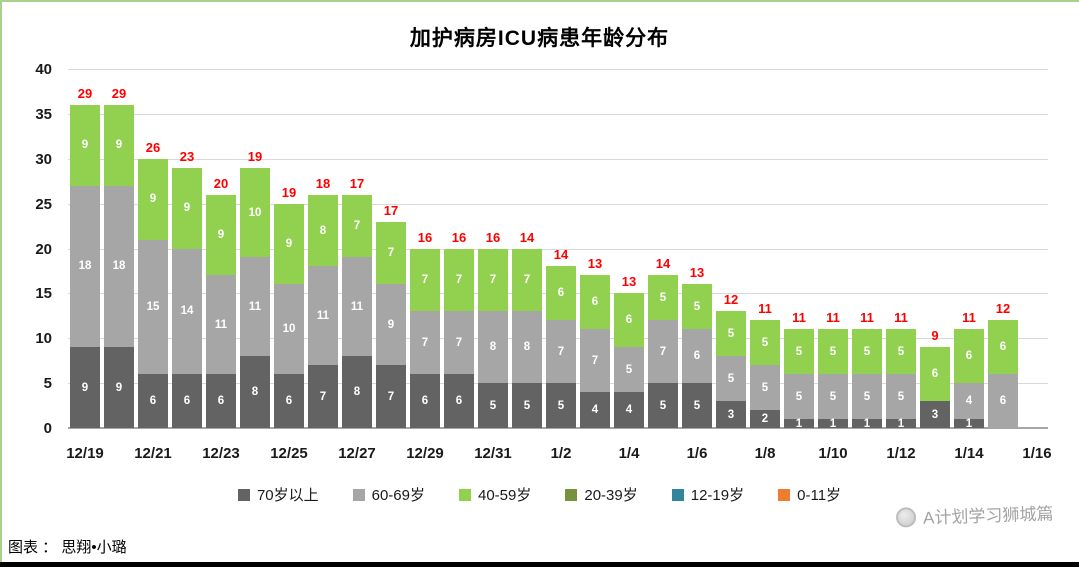  Describe the element at coordinates (595, 264) in the screenshot. I see `bar-total-label: 13` at that location.